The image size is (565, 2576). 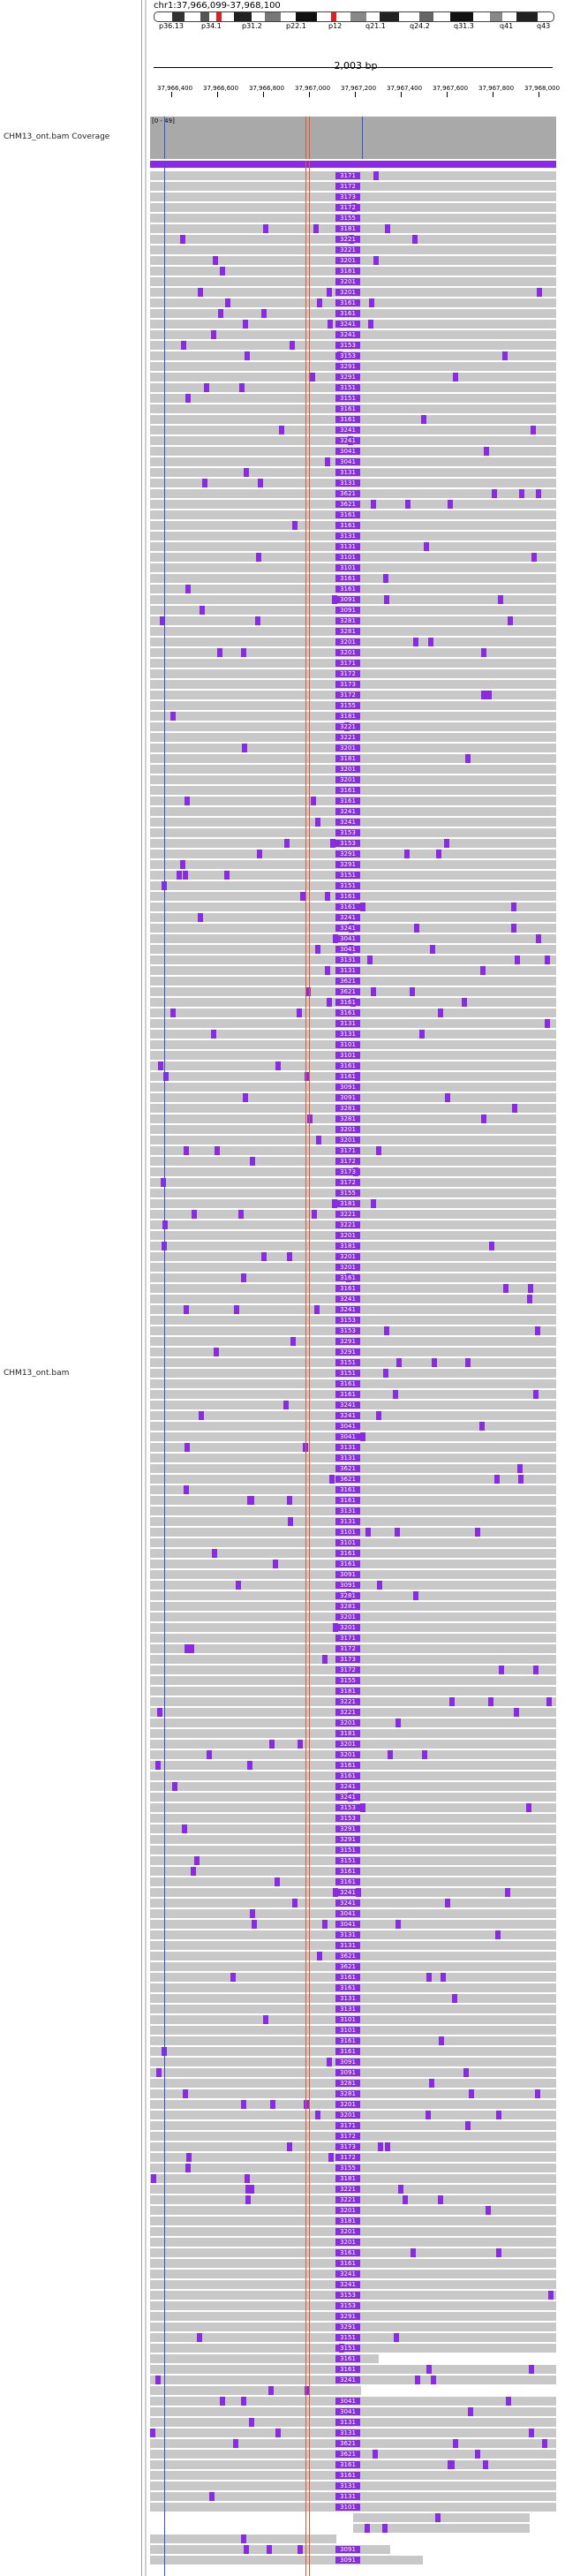 I want to click on read-row, so click(x=441, y=2518).